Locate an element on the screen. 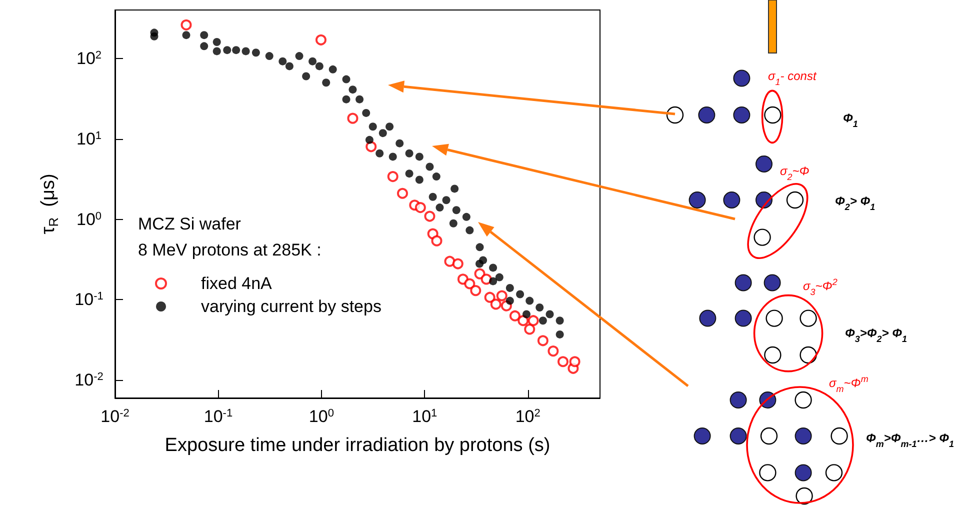 The width and height of the screenshot is (979, 505). text: Φ$_{m}$>Φ$_{m-1}$…> Φ$_{1}$ is located at coordinates (910, 440).